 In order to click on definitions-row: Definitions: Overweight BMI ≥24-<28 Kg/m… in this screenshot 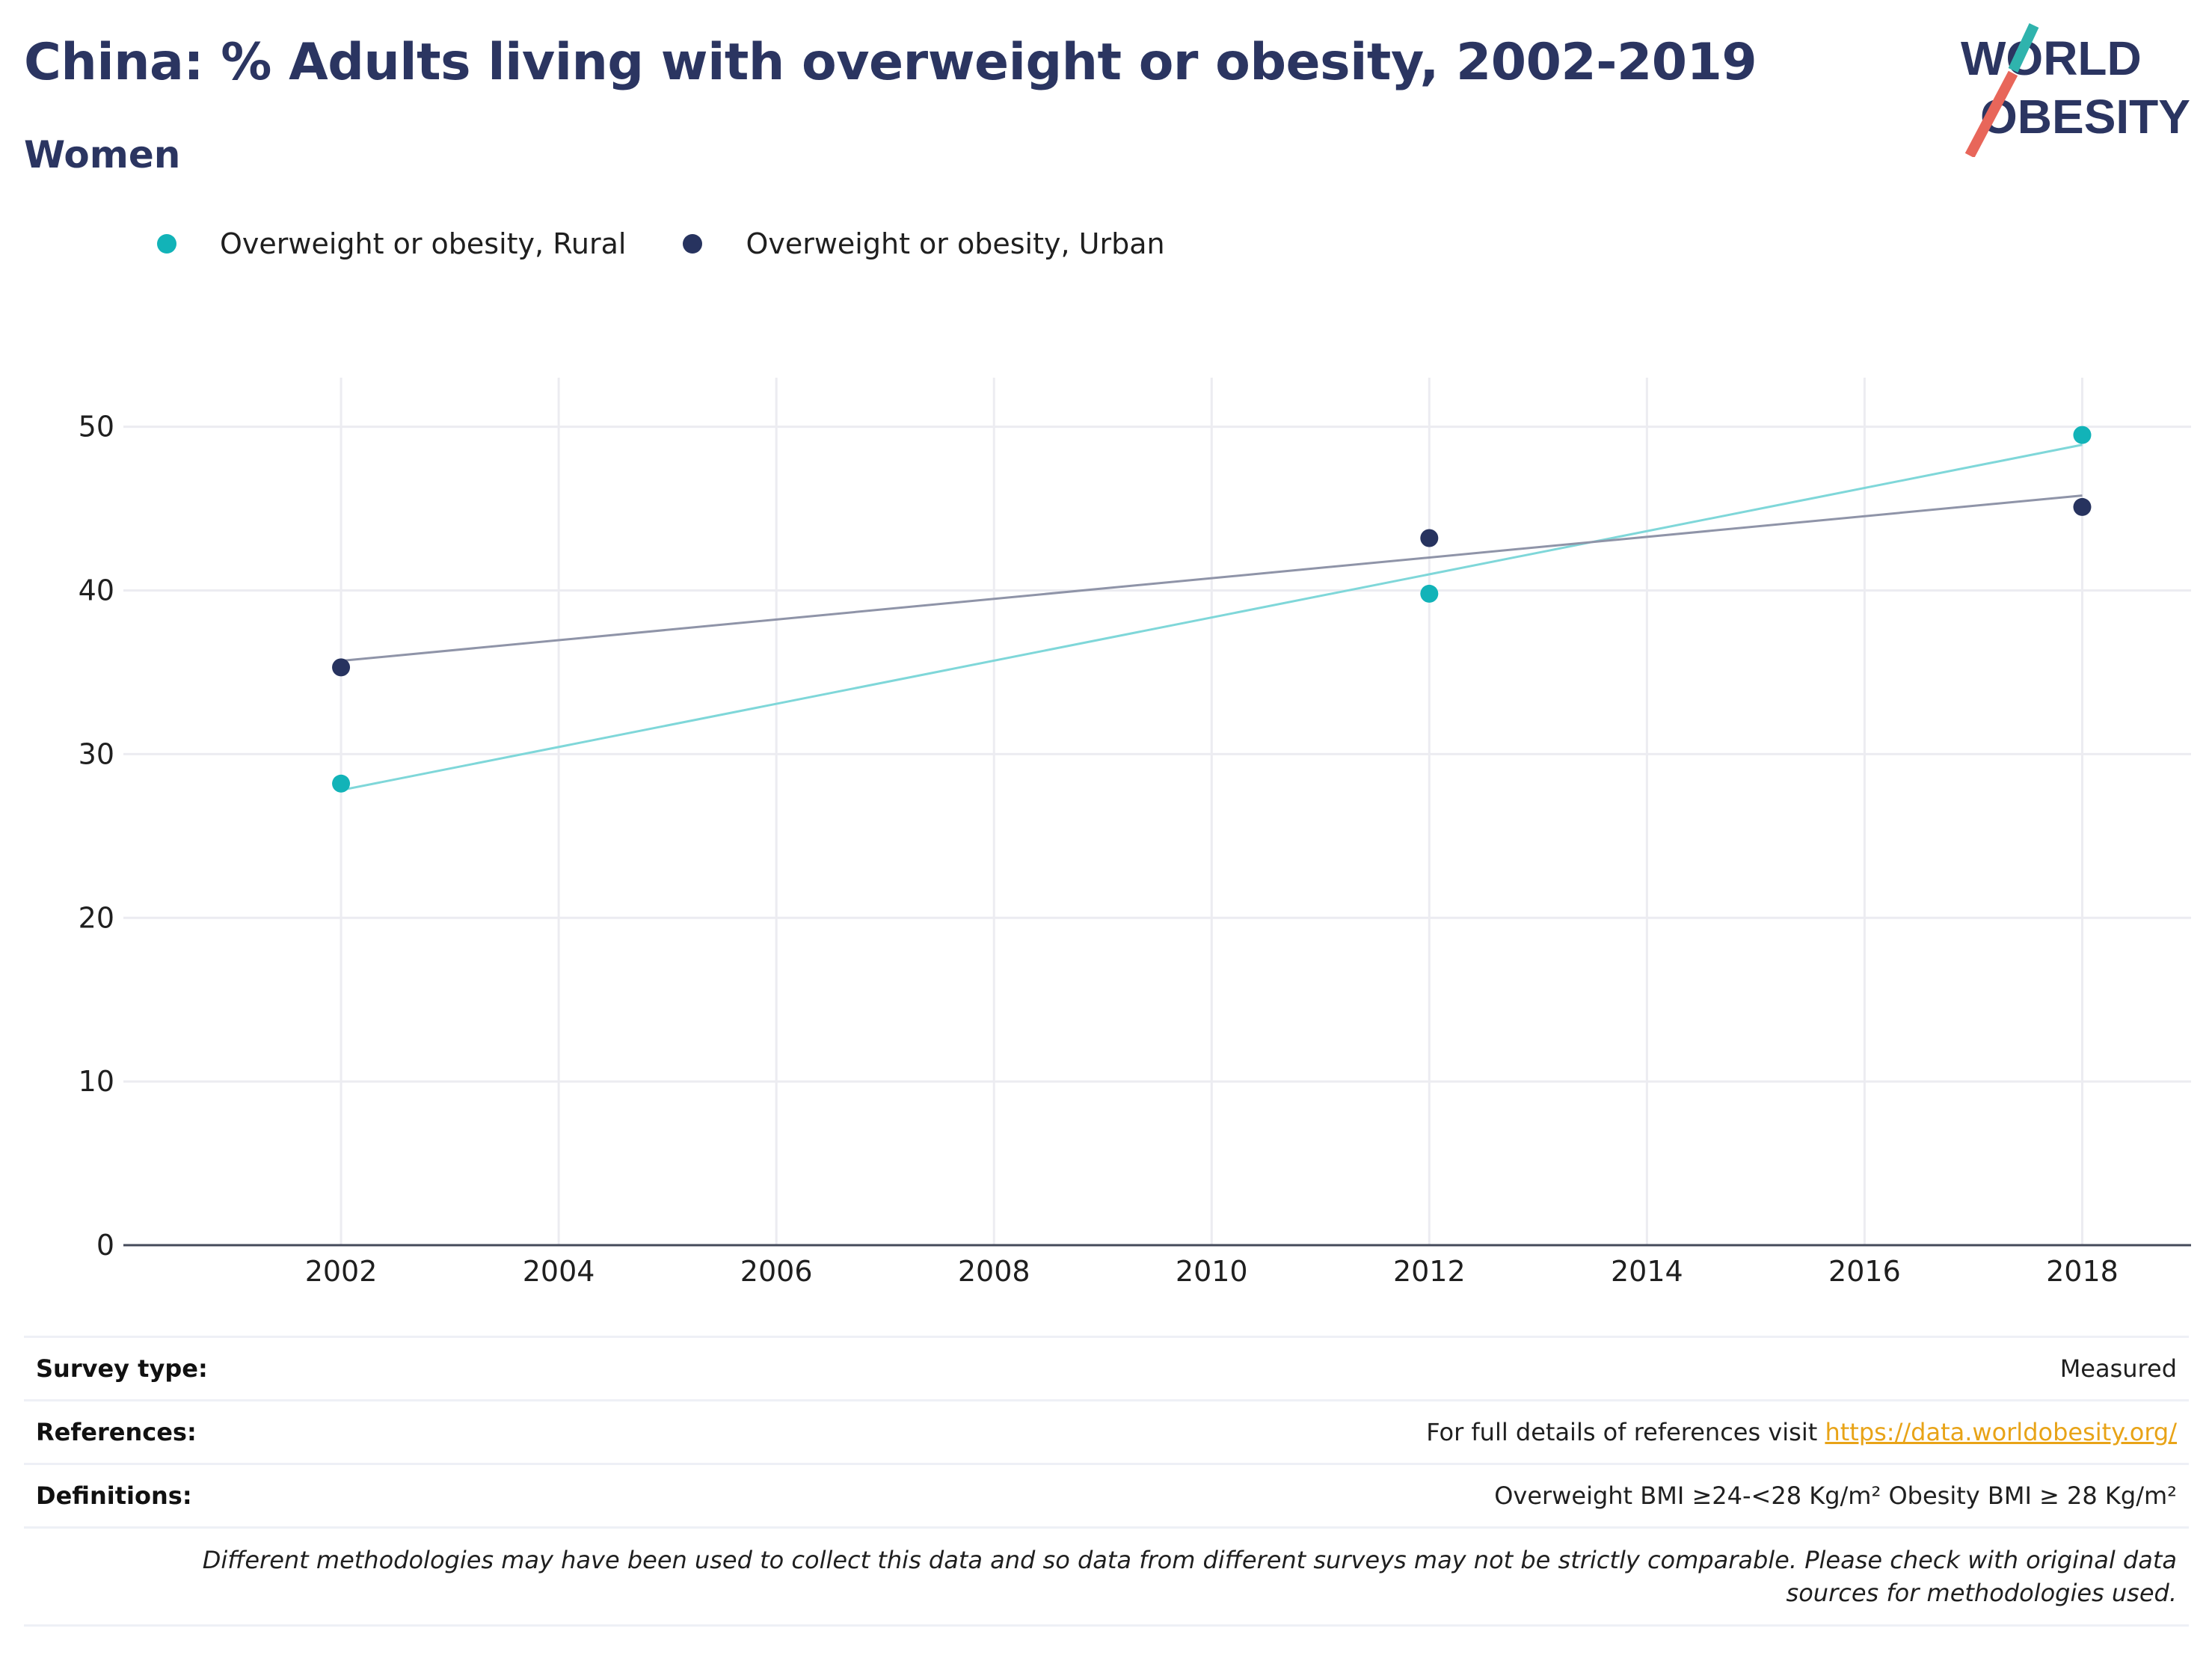, I will do `click(1106, 1494)`.